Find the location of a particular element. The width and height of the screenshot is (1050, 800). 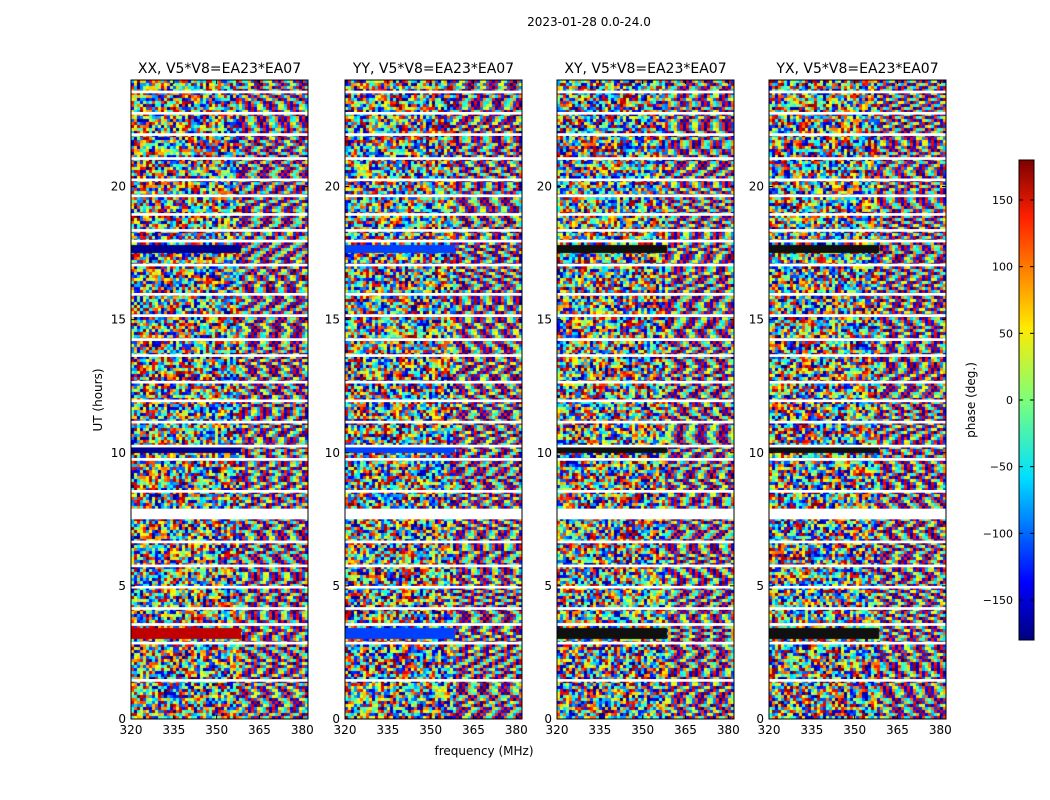

colorbar-tick-label: 150 is located at coordinates (1002, 200).